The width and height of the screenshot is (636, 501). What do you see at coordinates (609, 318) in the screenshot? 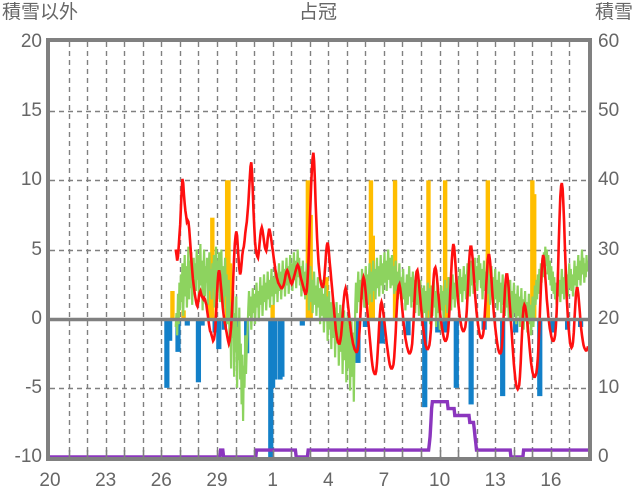
I see `right-tick-label: 20` at bounding box center [609, 318].